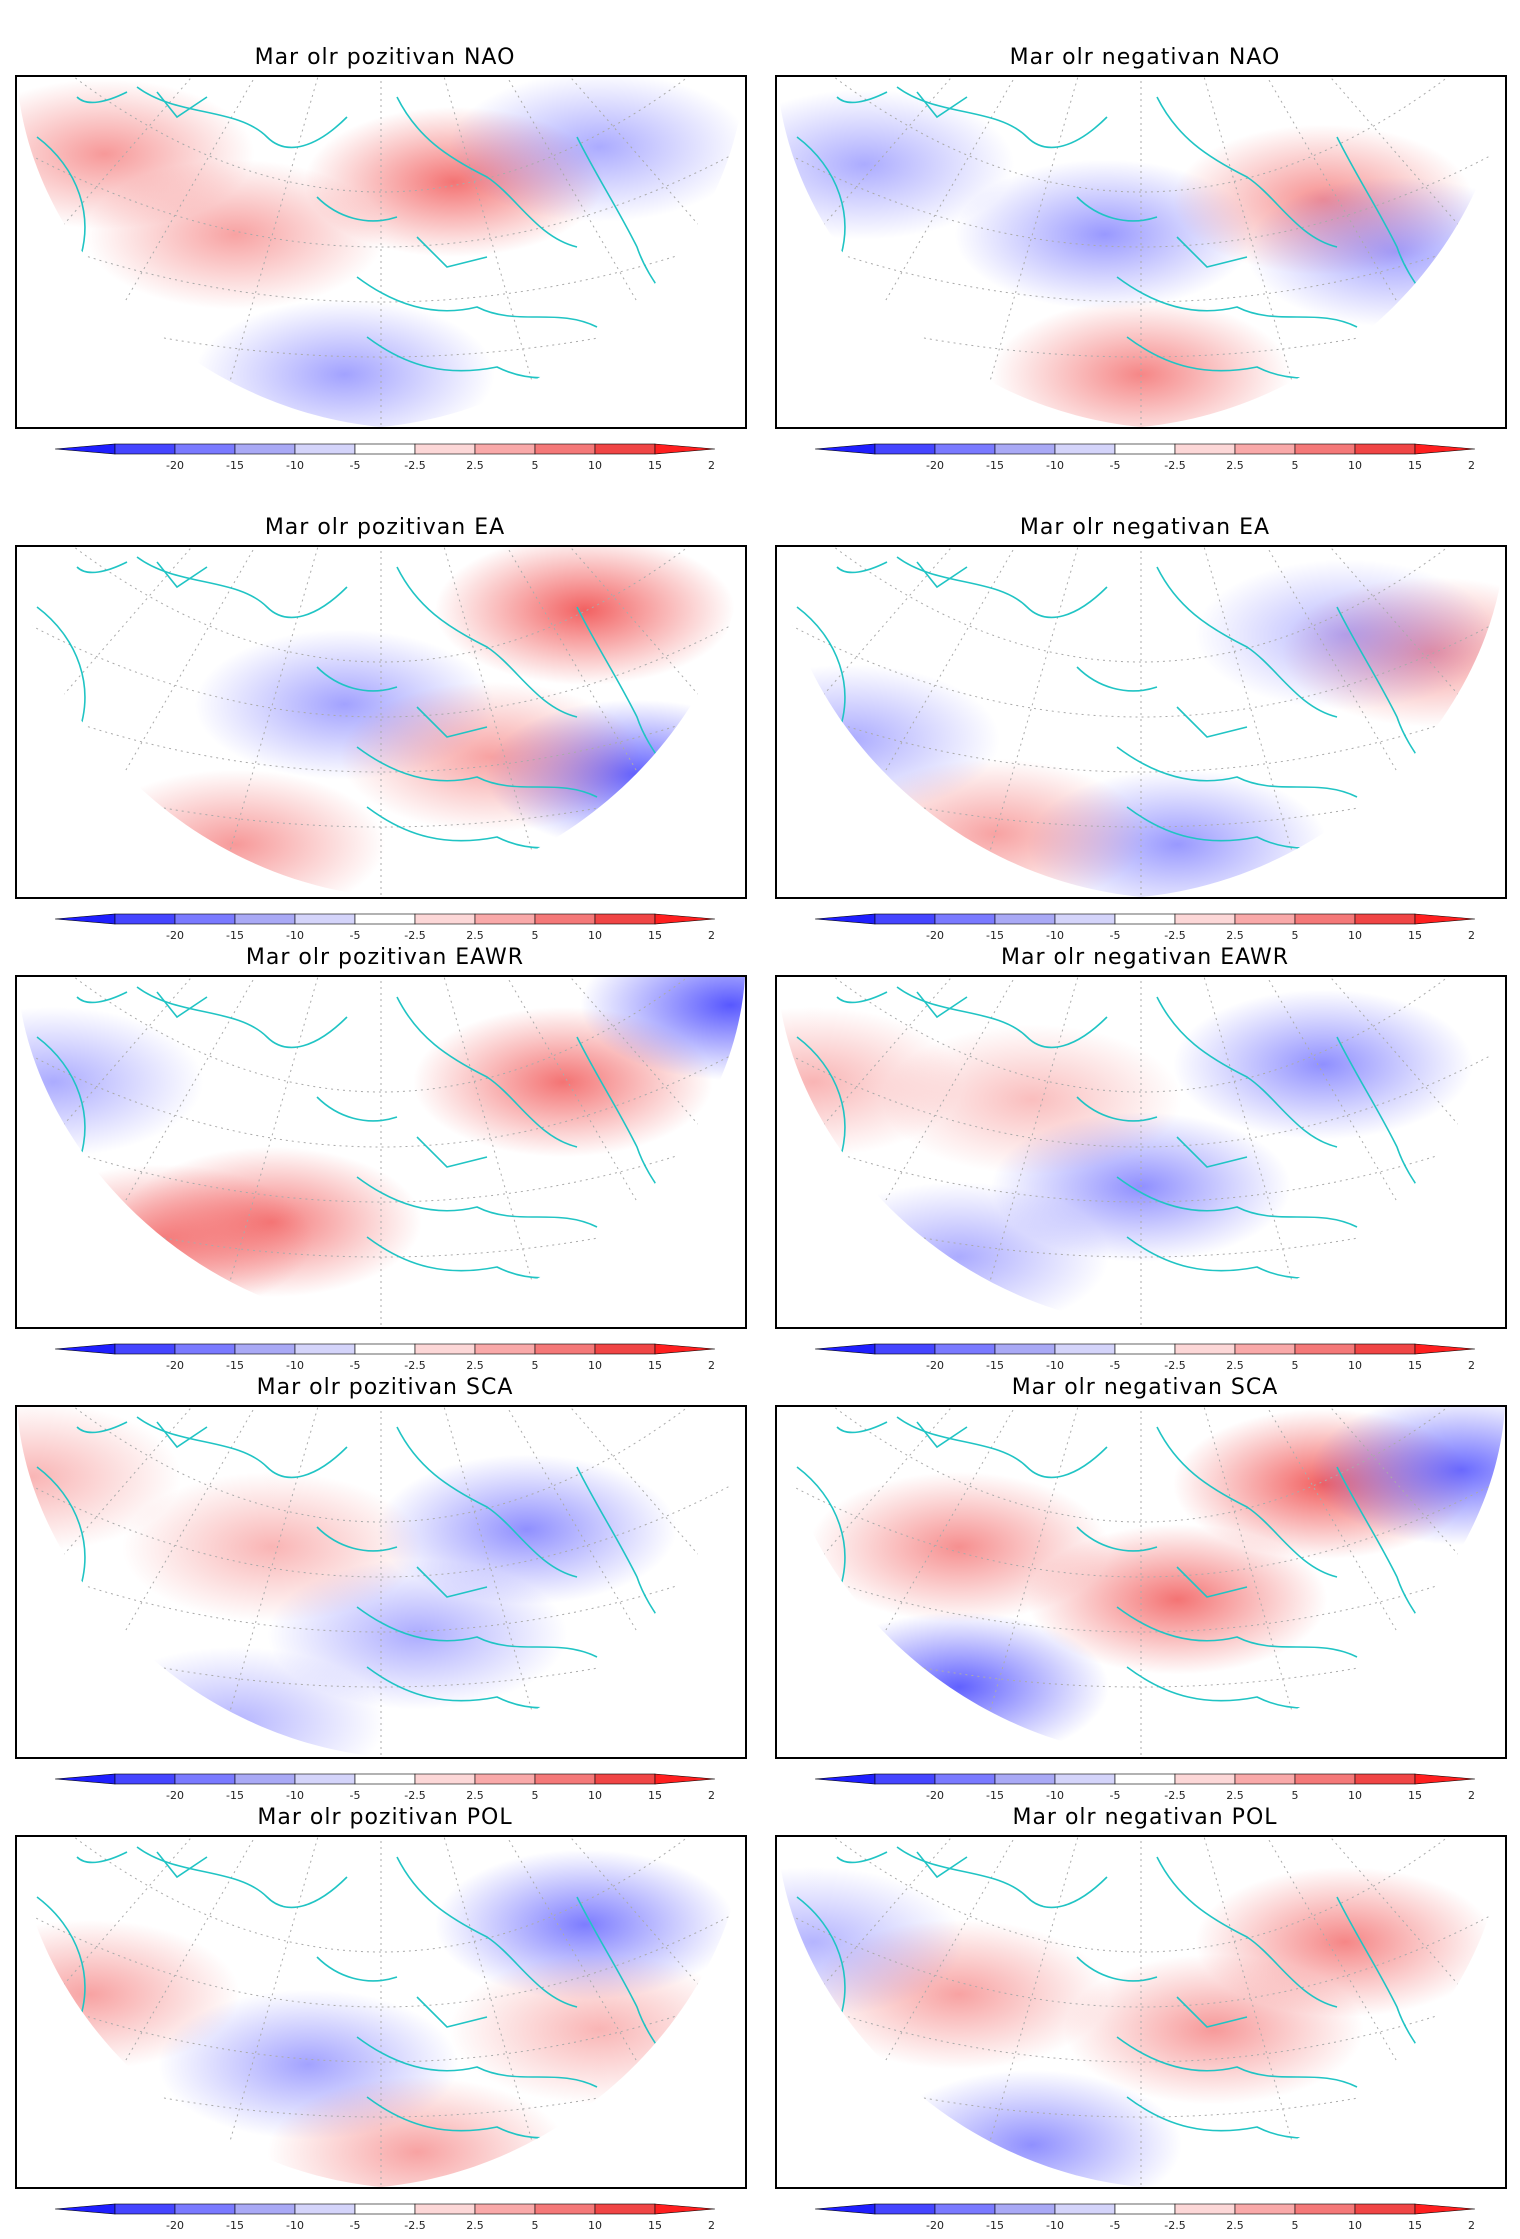 This screenshot has width=1520, height=2239. Describe the element at coordinates (1145, 527) in the screenshot. I see `panel-title: Mar olr negativan EA` at that location.